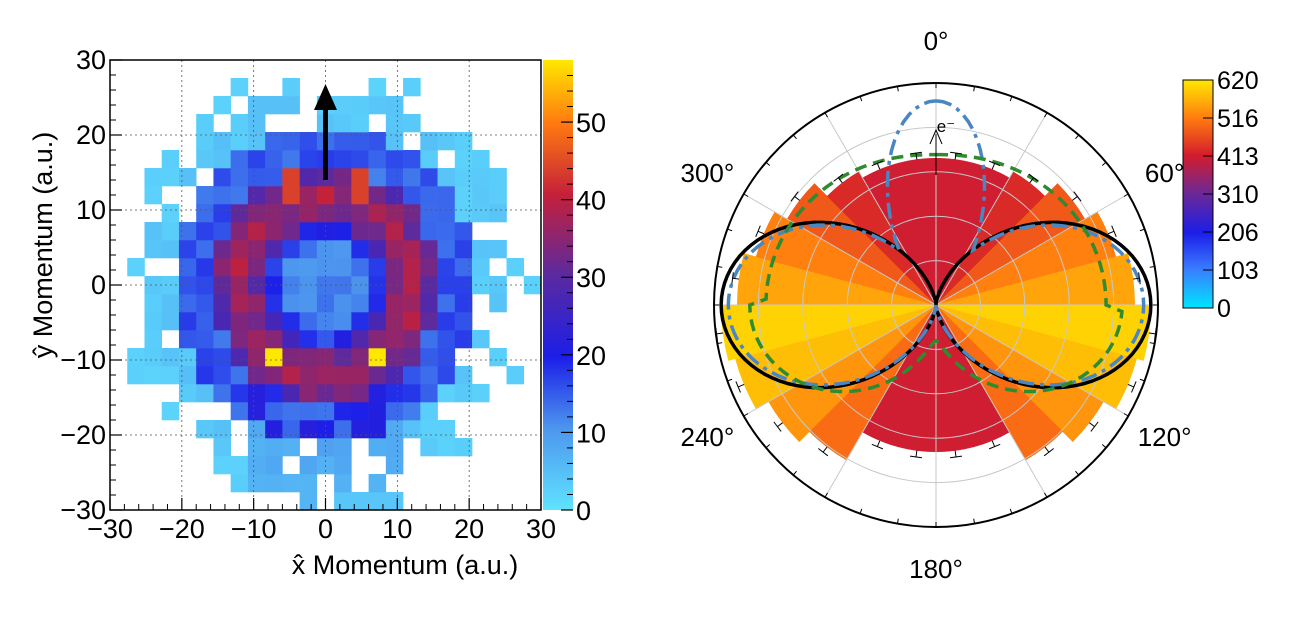  Describe the element at coordinates (98, 285) in the screenshot. I see `y-tick-label: 0` at that location.